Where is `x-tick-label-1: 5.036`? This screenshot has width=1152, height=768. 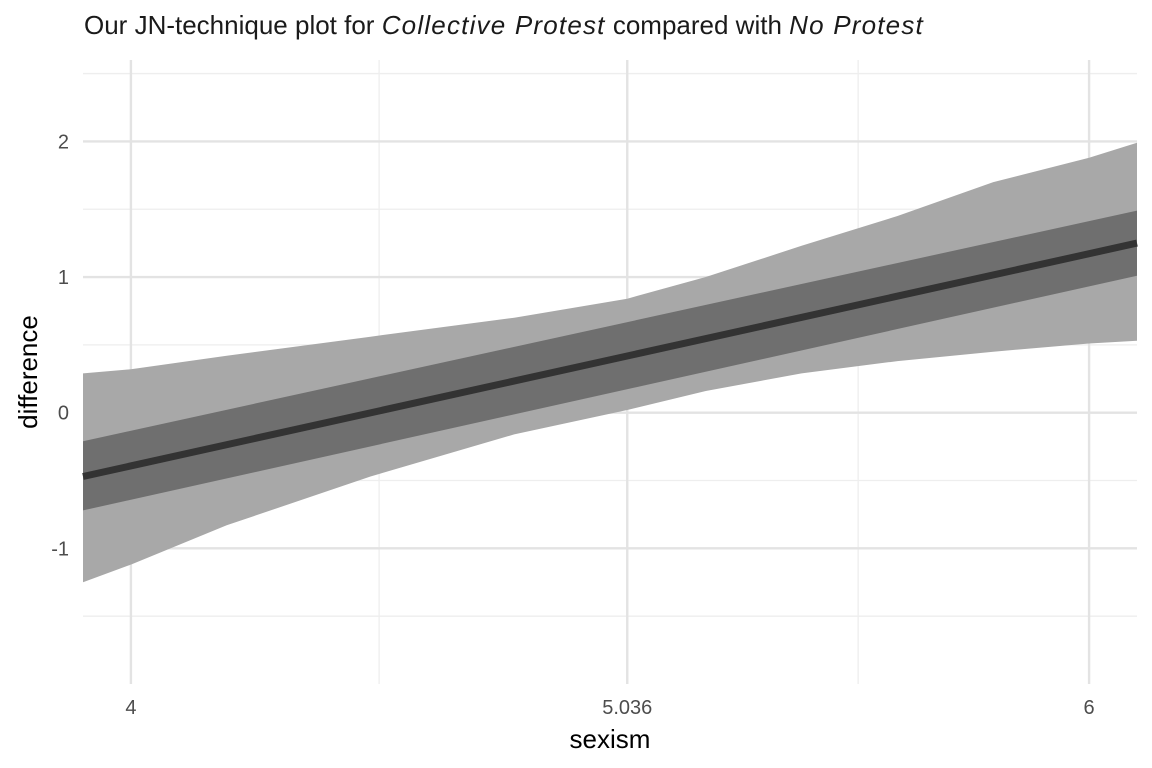
x-tick-label-1: 5.036 is located at coordinates (627, 708).